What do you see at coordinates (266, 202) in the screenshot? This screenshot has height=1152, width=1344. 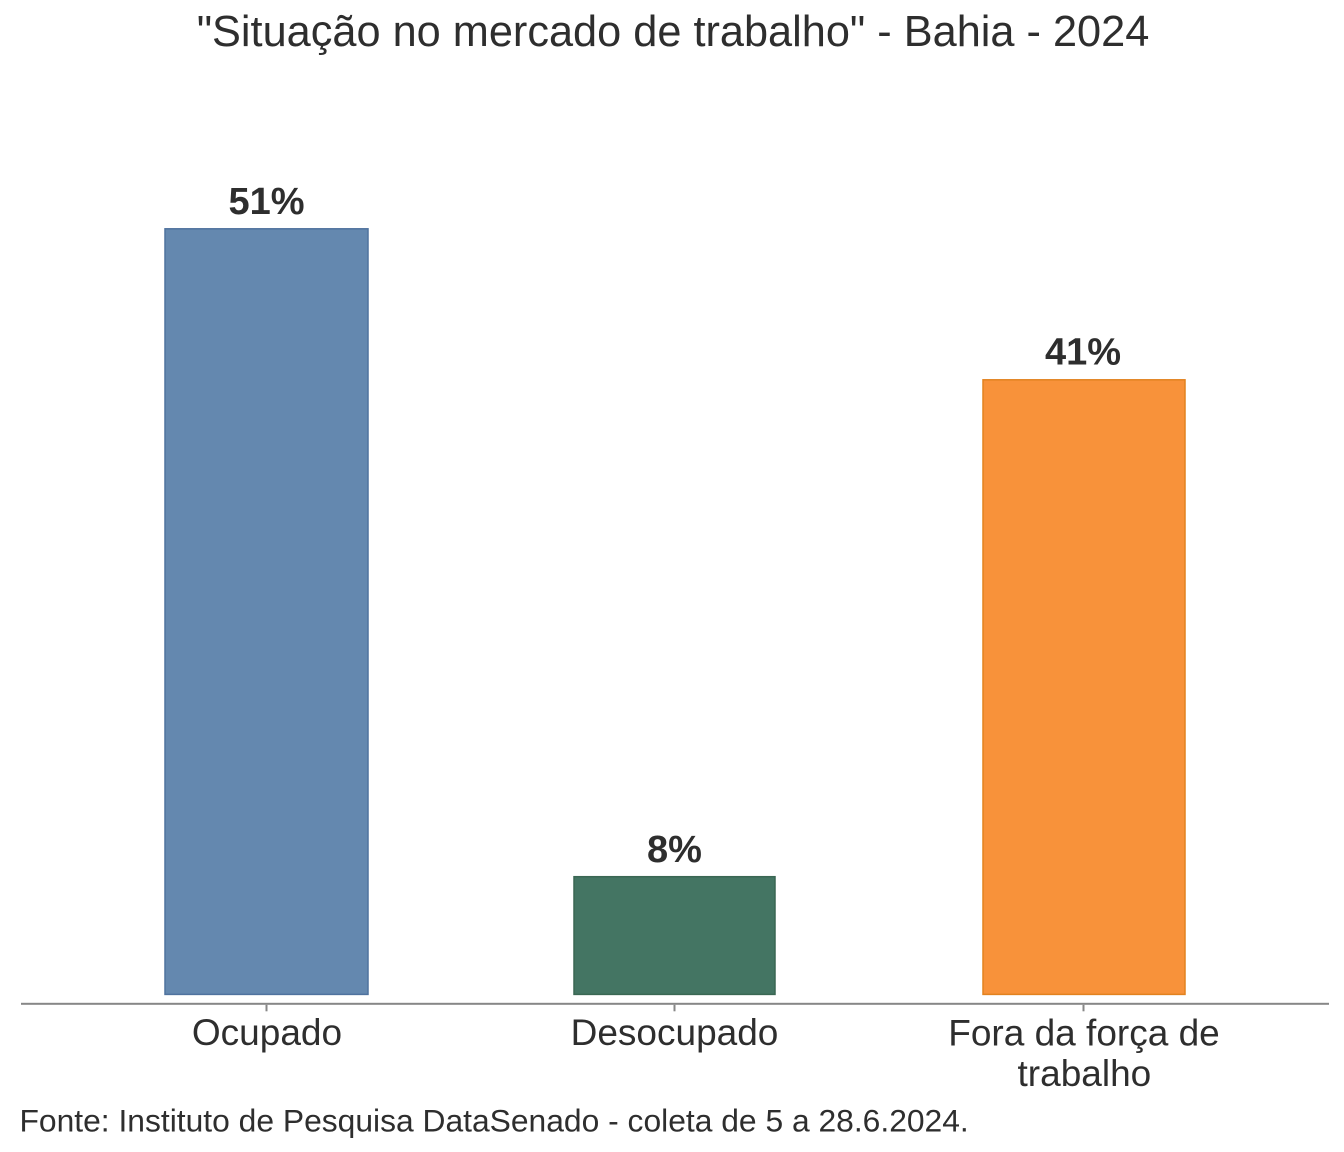 I see `svg-text: 51%` at bounding box center [266, 202].